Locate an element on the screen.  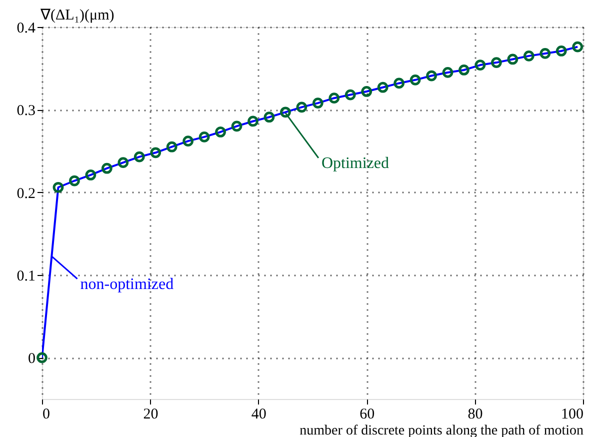
x-tick-label: 20 is located at coordinates (150, 414).